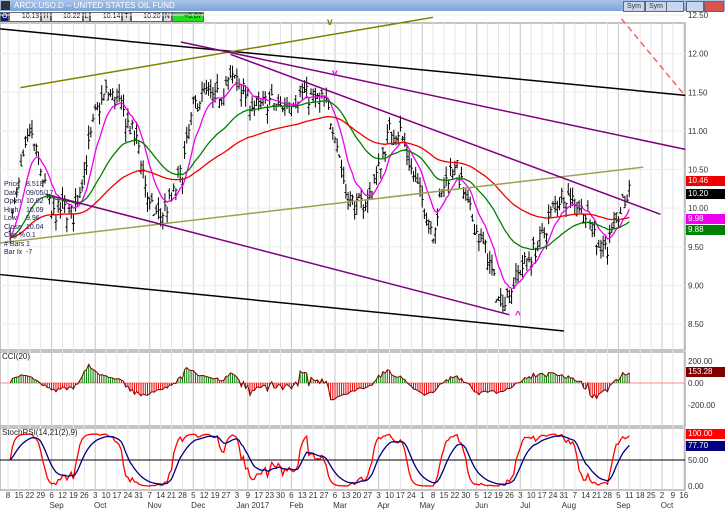  I want to click on info-value: 09/05/17, so click(40, 193).